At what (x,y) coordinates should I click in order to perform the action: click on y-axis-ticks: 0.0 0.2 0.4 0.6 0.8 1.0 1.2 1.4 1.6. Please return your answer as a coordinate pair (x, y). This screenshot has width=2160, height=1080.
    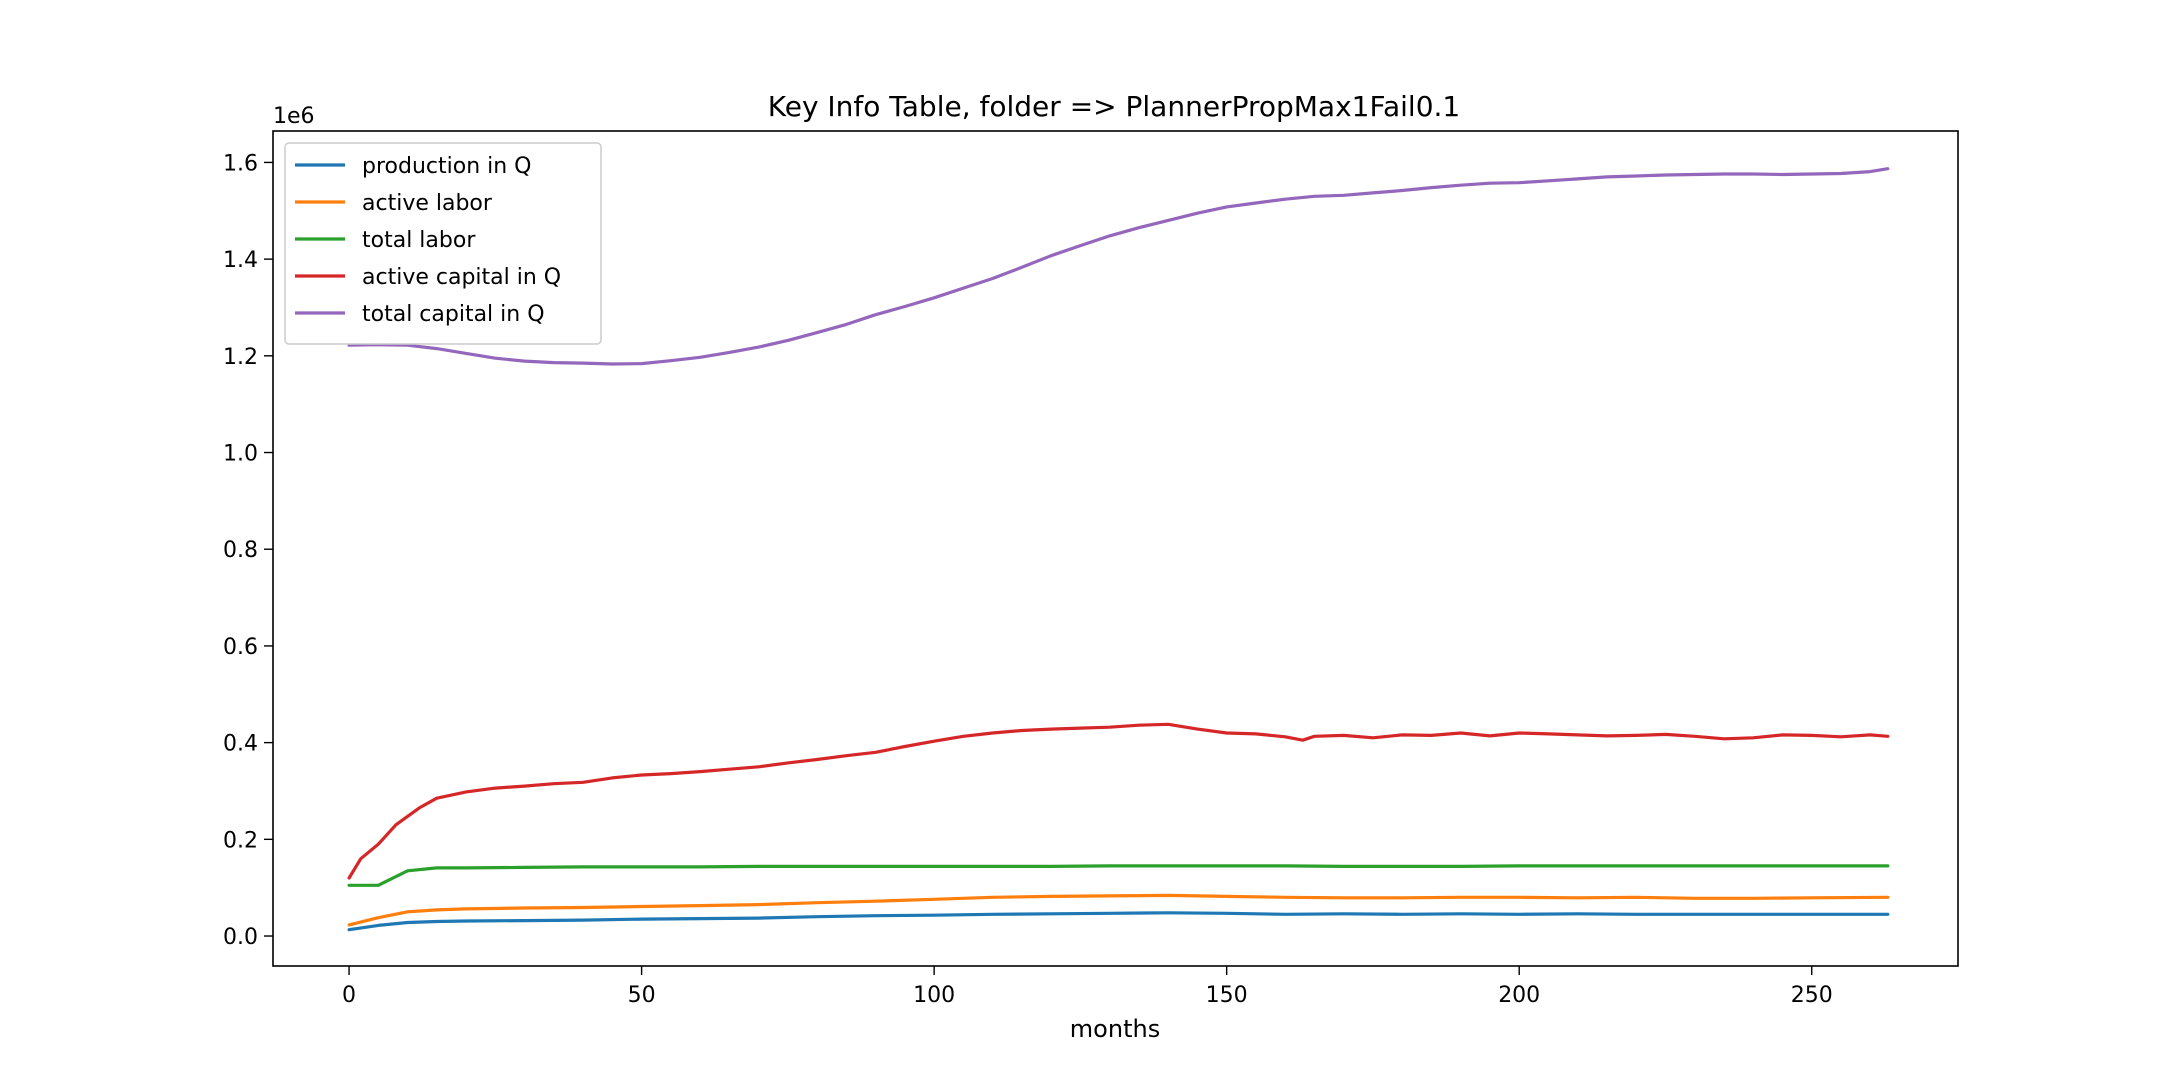
    Looking at the image, I should click on (248, 550).